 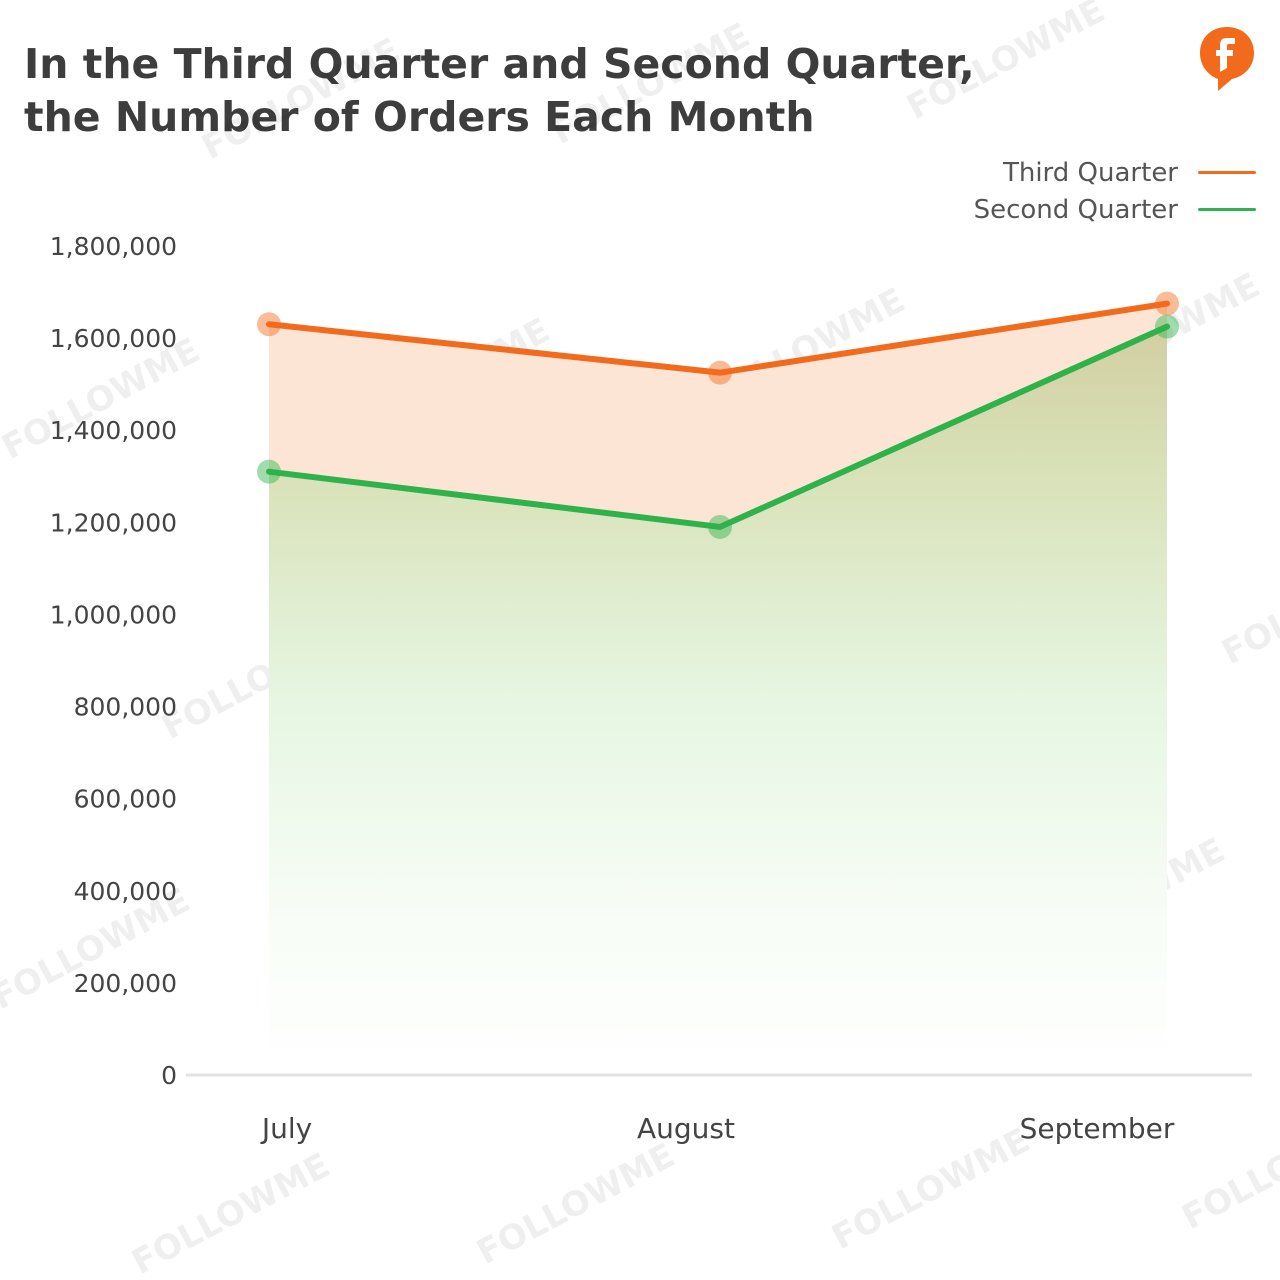 I want to click on x-tick-label: July, so click(x=286, y=1128).